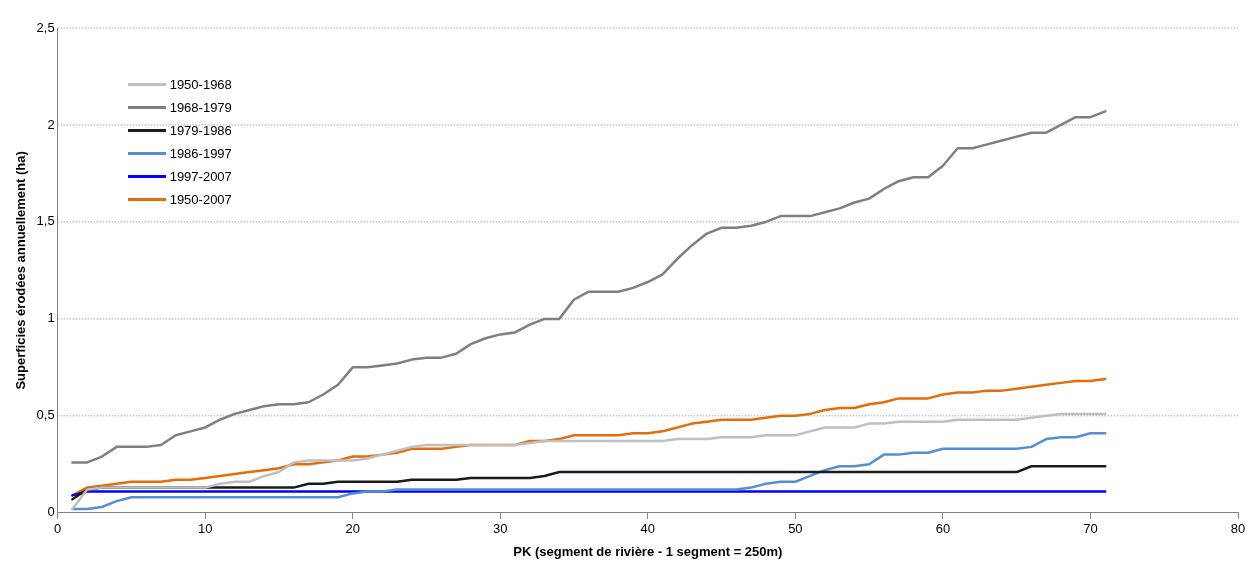  I want to click on x-tick-label: 40, so click(648, 529).